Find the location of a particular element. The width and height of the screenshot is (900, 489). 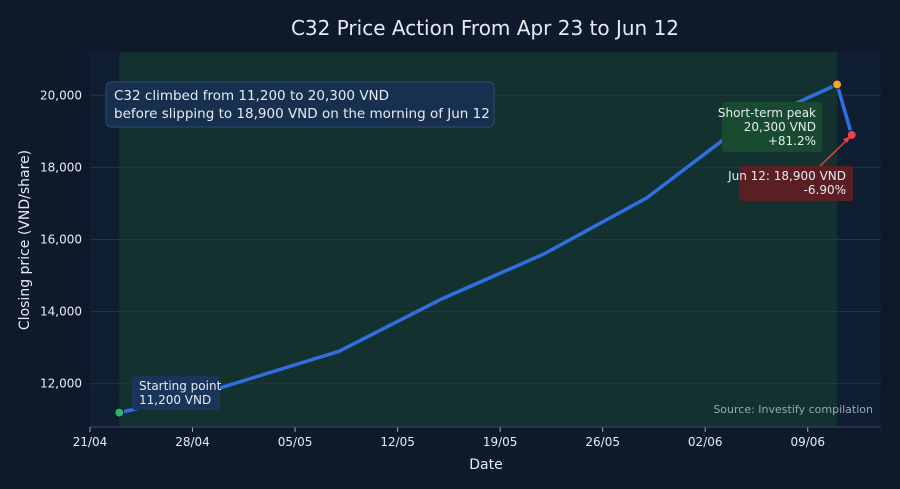

peak-line-3: +81.2% is located at coordinates (792, 141).